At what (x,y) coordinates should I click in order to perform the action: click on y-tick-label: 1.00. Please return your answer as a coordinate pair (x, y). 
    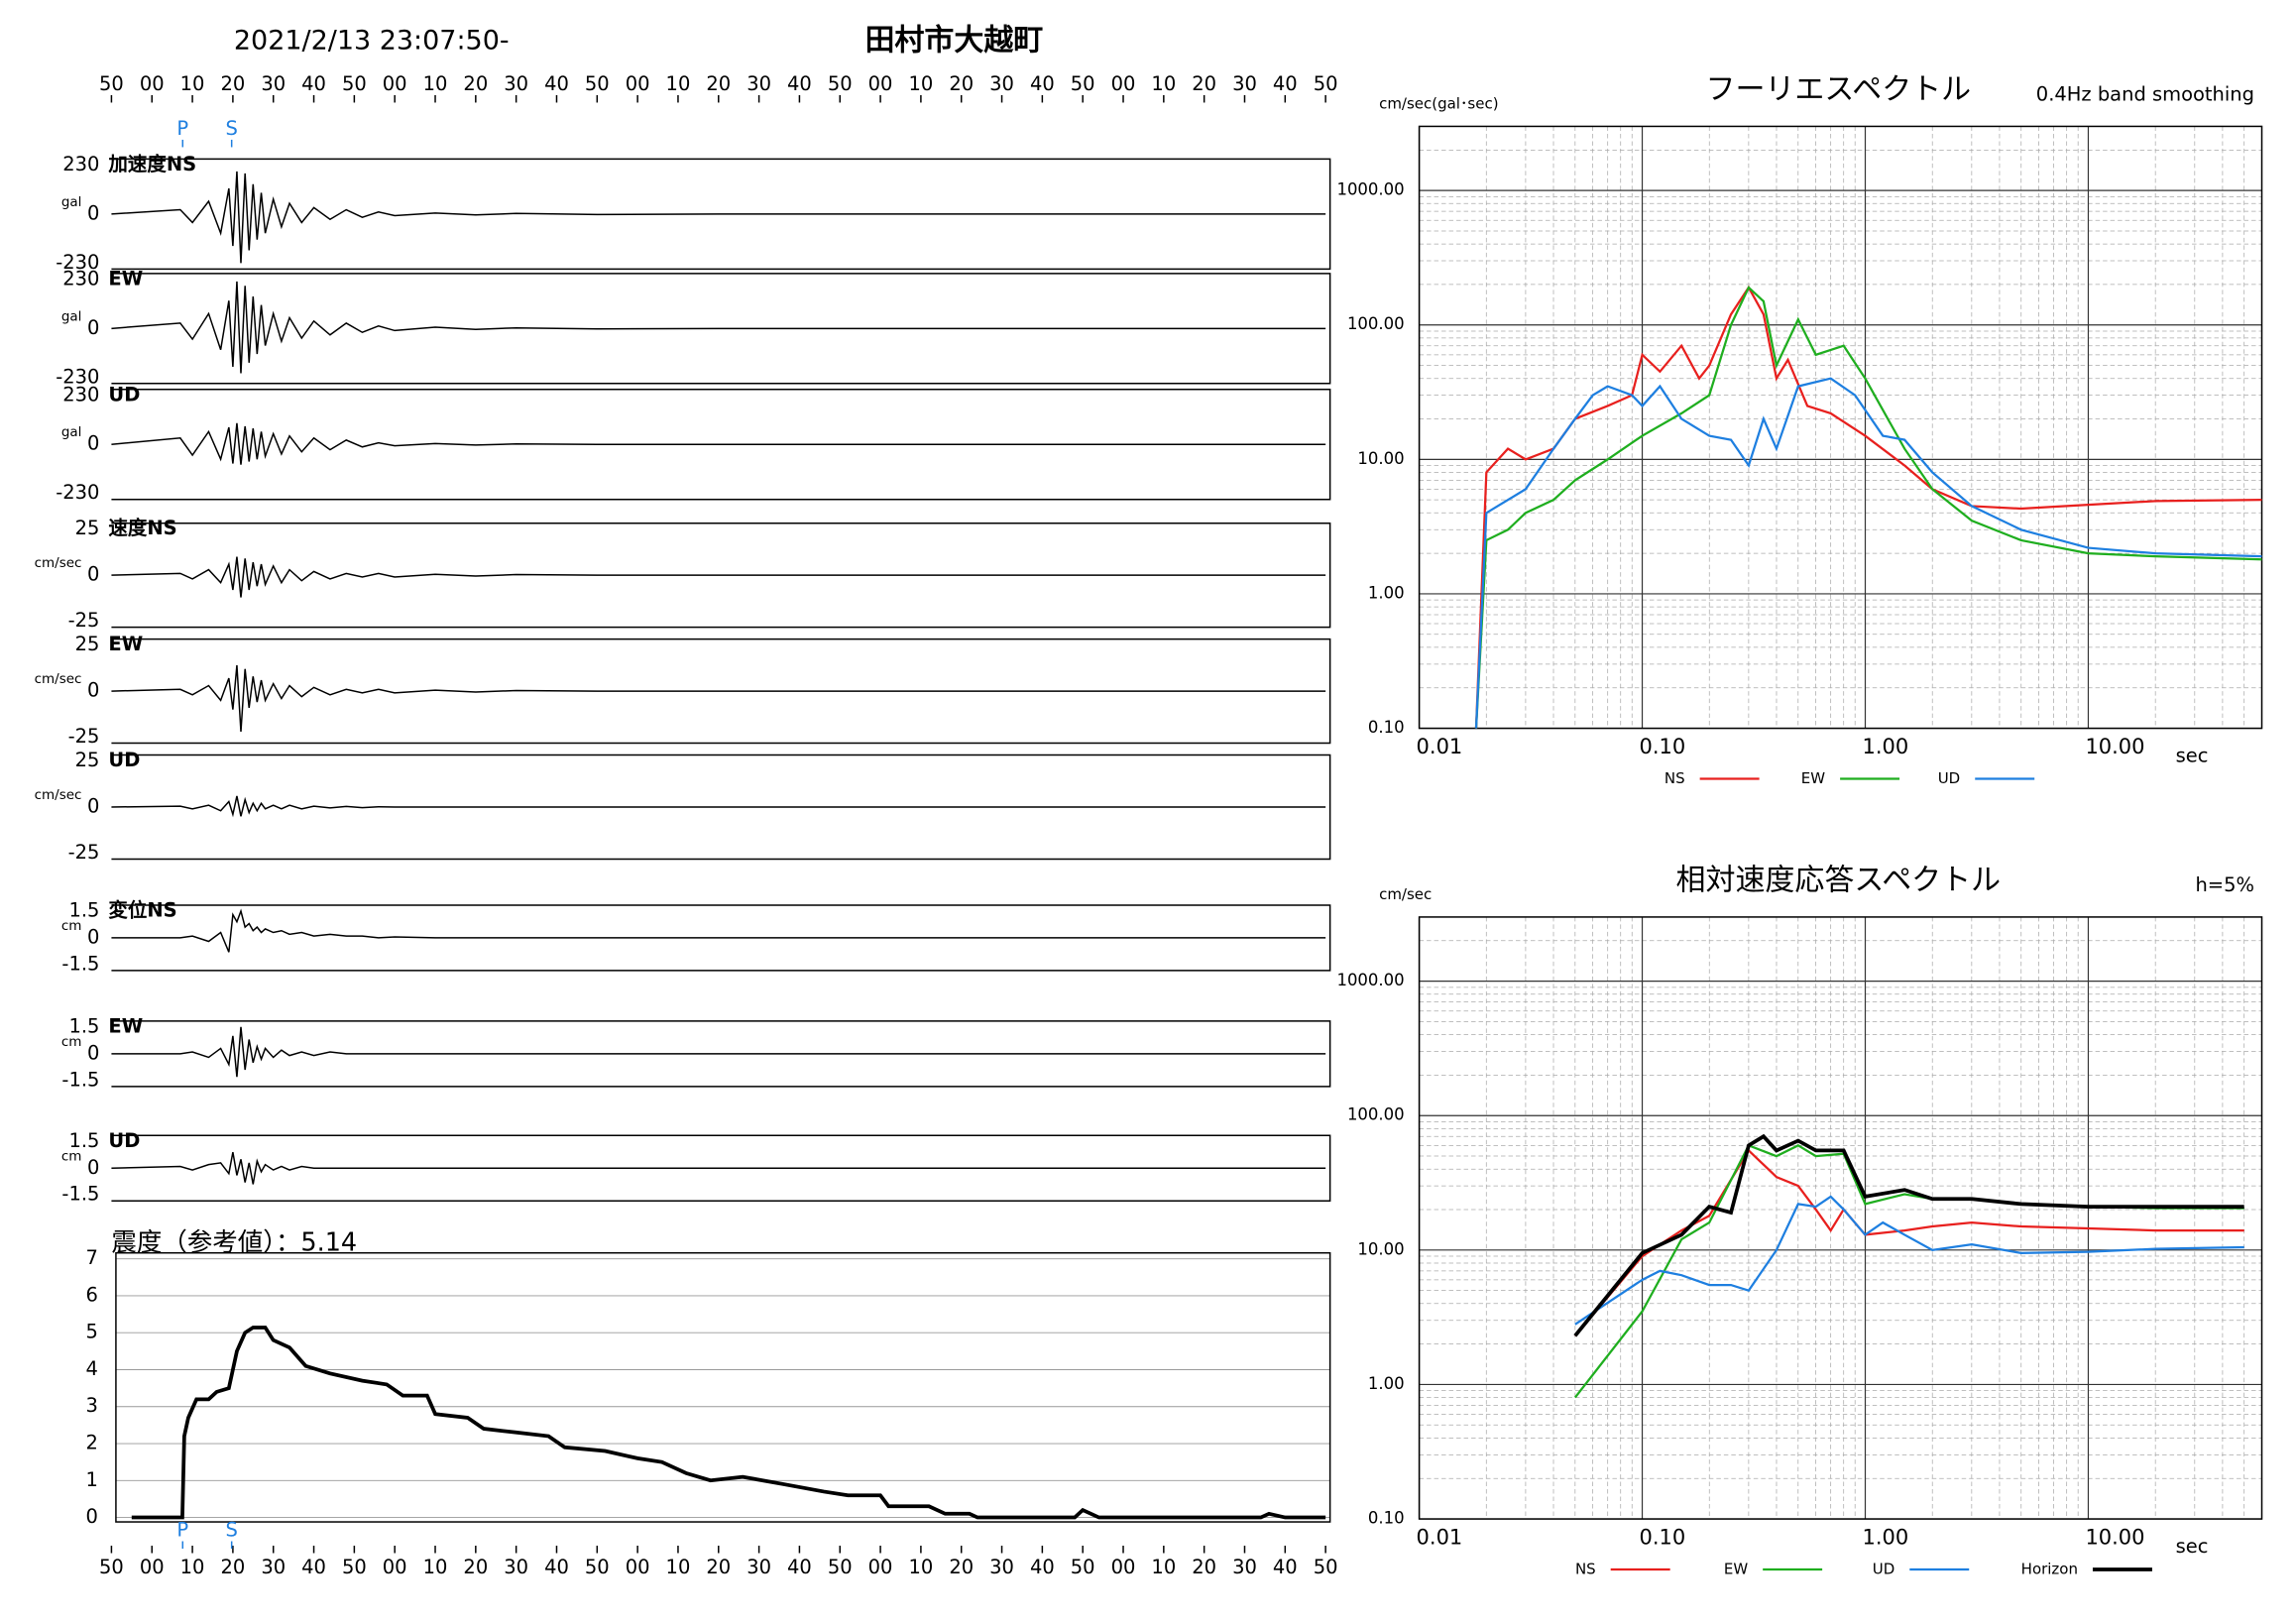
    Looking at the image, I should click on (1387, 592).